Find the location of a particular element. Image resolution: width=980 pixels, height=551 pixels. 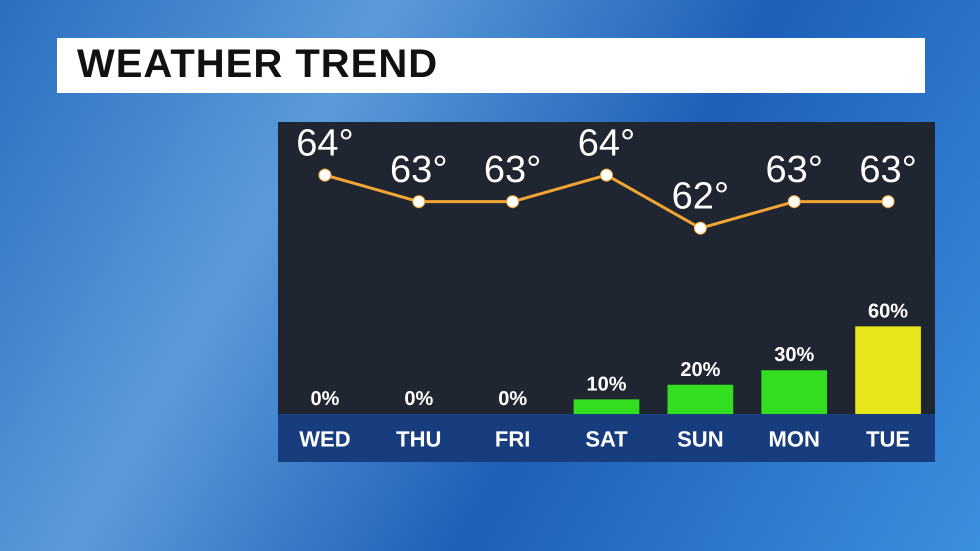

x-tick-label: WED is located at coordinates (325, 439).